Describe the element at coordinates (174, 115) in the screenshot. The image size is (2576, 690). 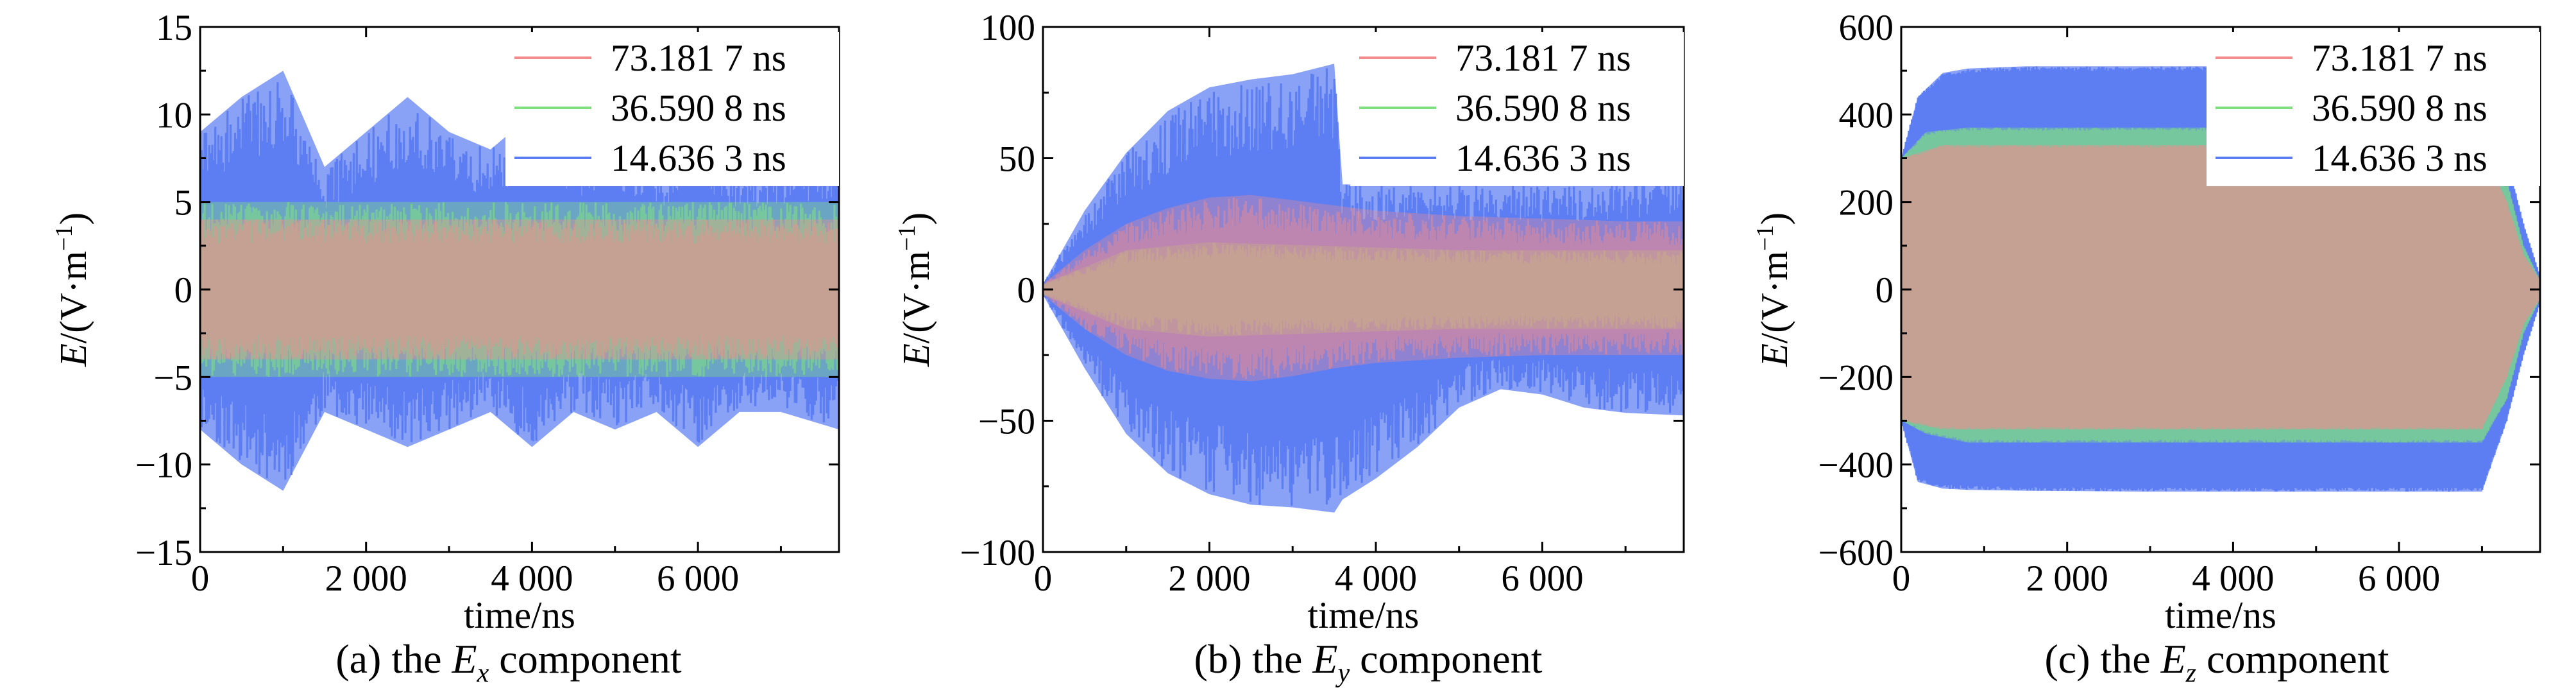
I see `y-tick-label: 10` at that location.